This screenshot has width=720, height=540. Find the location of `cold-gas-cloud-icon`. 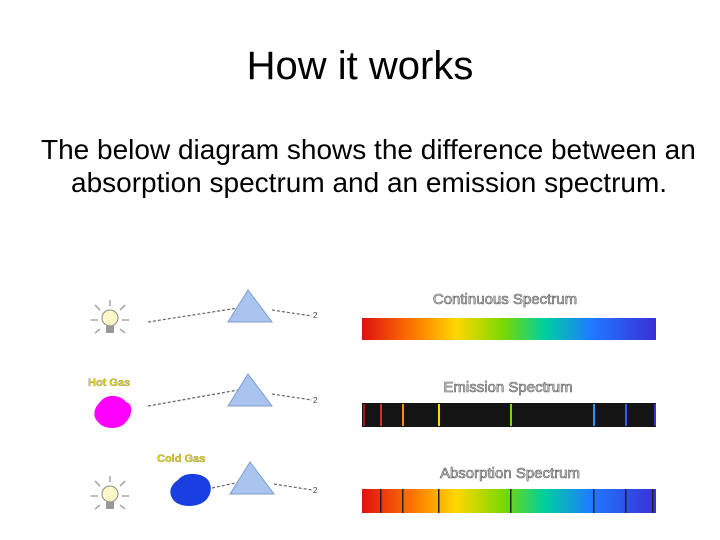

cold-gas-cloud-icon is located at coordinates (190, 489).